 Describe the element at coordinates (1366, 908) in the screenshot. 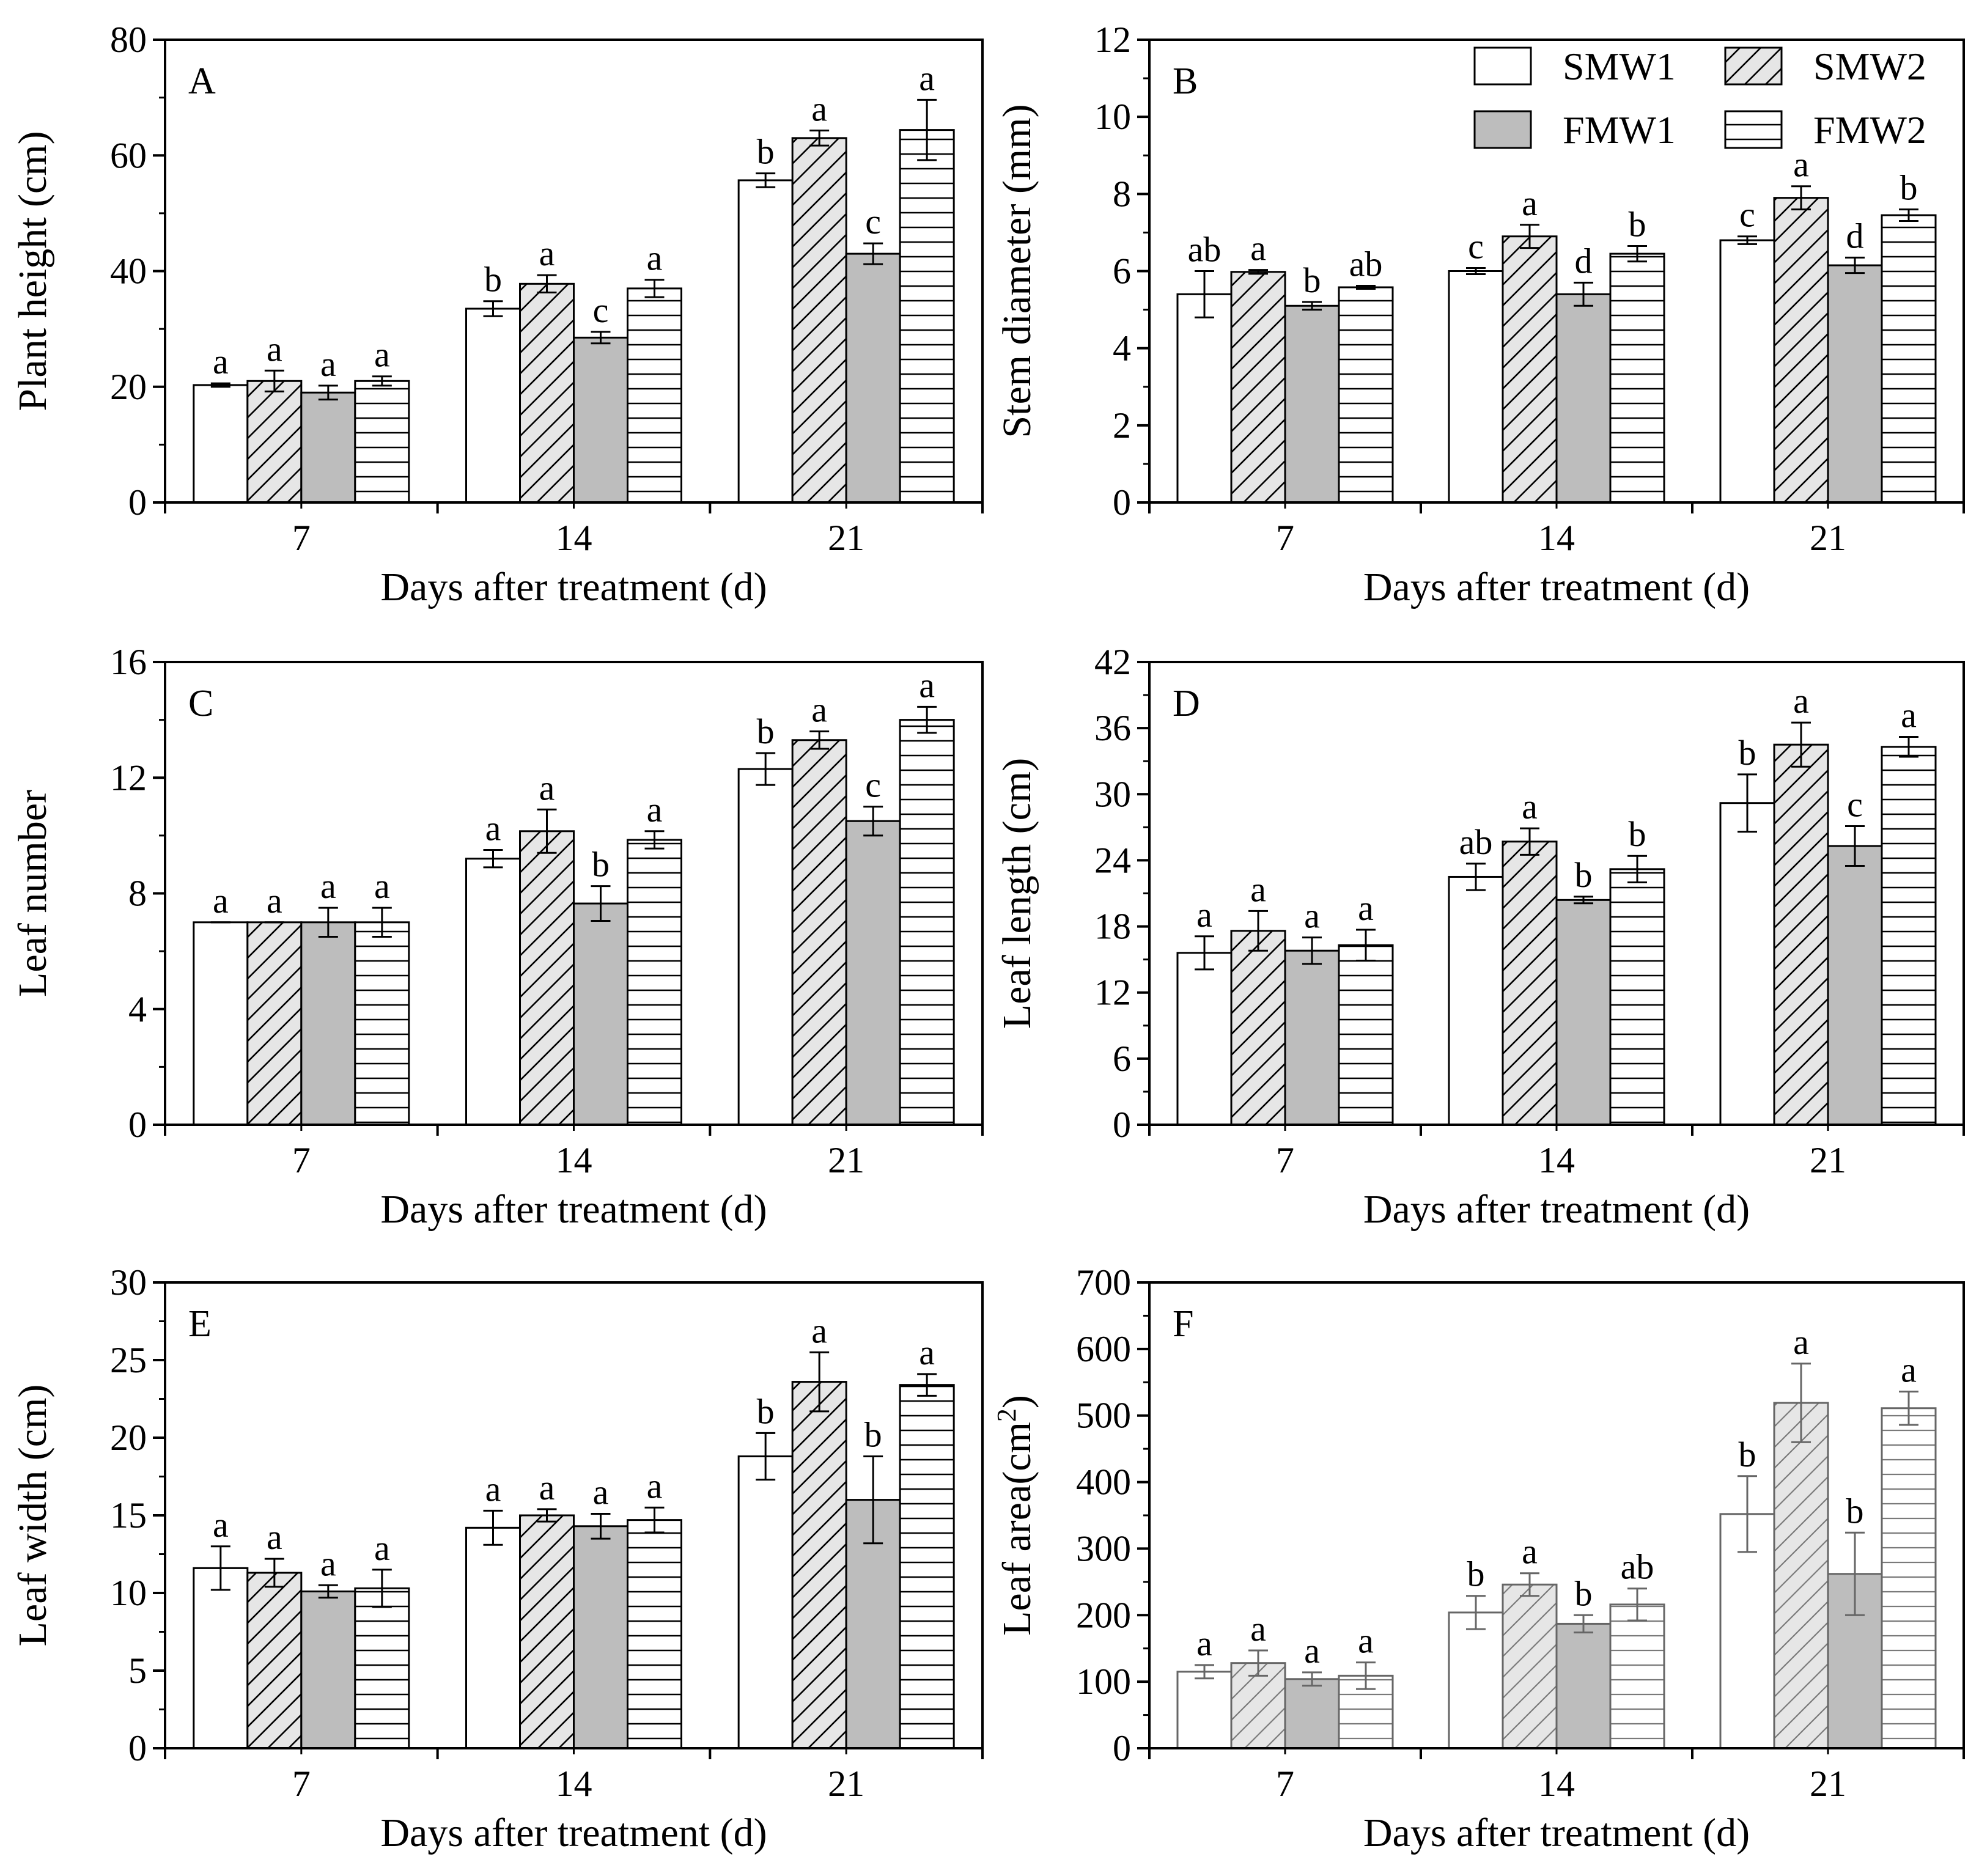

I see `sig-letter-d-fmw2-day7: a` at that location.